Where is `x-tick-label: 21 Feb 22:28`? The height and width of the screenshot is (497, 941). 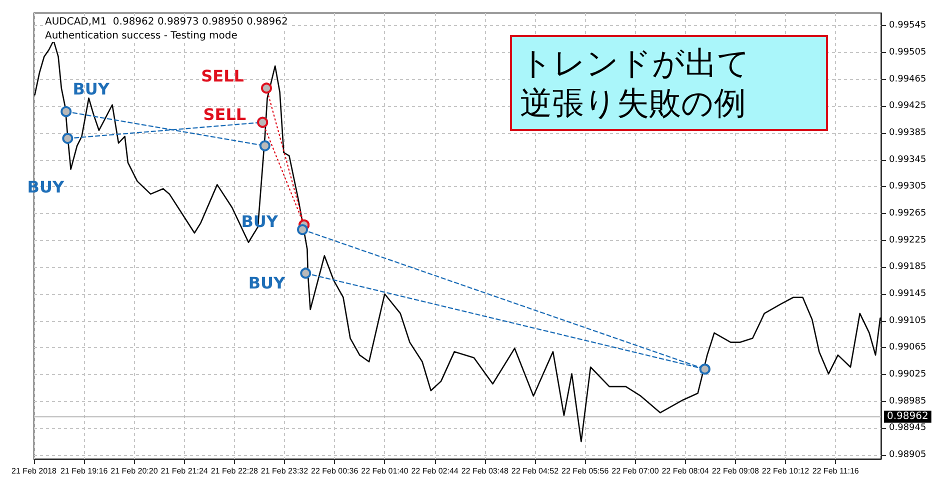
x-tick-label: 21 Feb 22:28 is located at coordinates (234, 471).